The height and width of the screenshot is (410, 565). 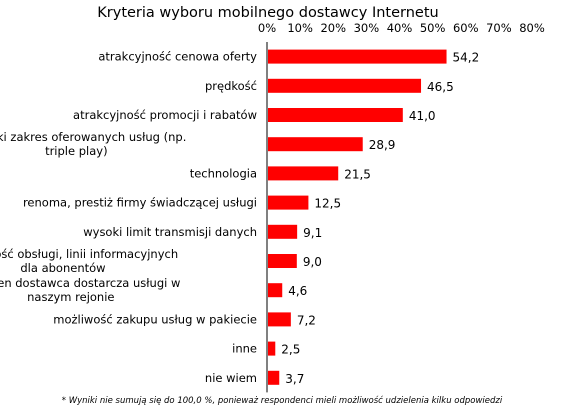 What do you see at coordinates (357, 174) in the screenshot?
I see `value-label: 21,5` at bounding box center [357, 174].